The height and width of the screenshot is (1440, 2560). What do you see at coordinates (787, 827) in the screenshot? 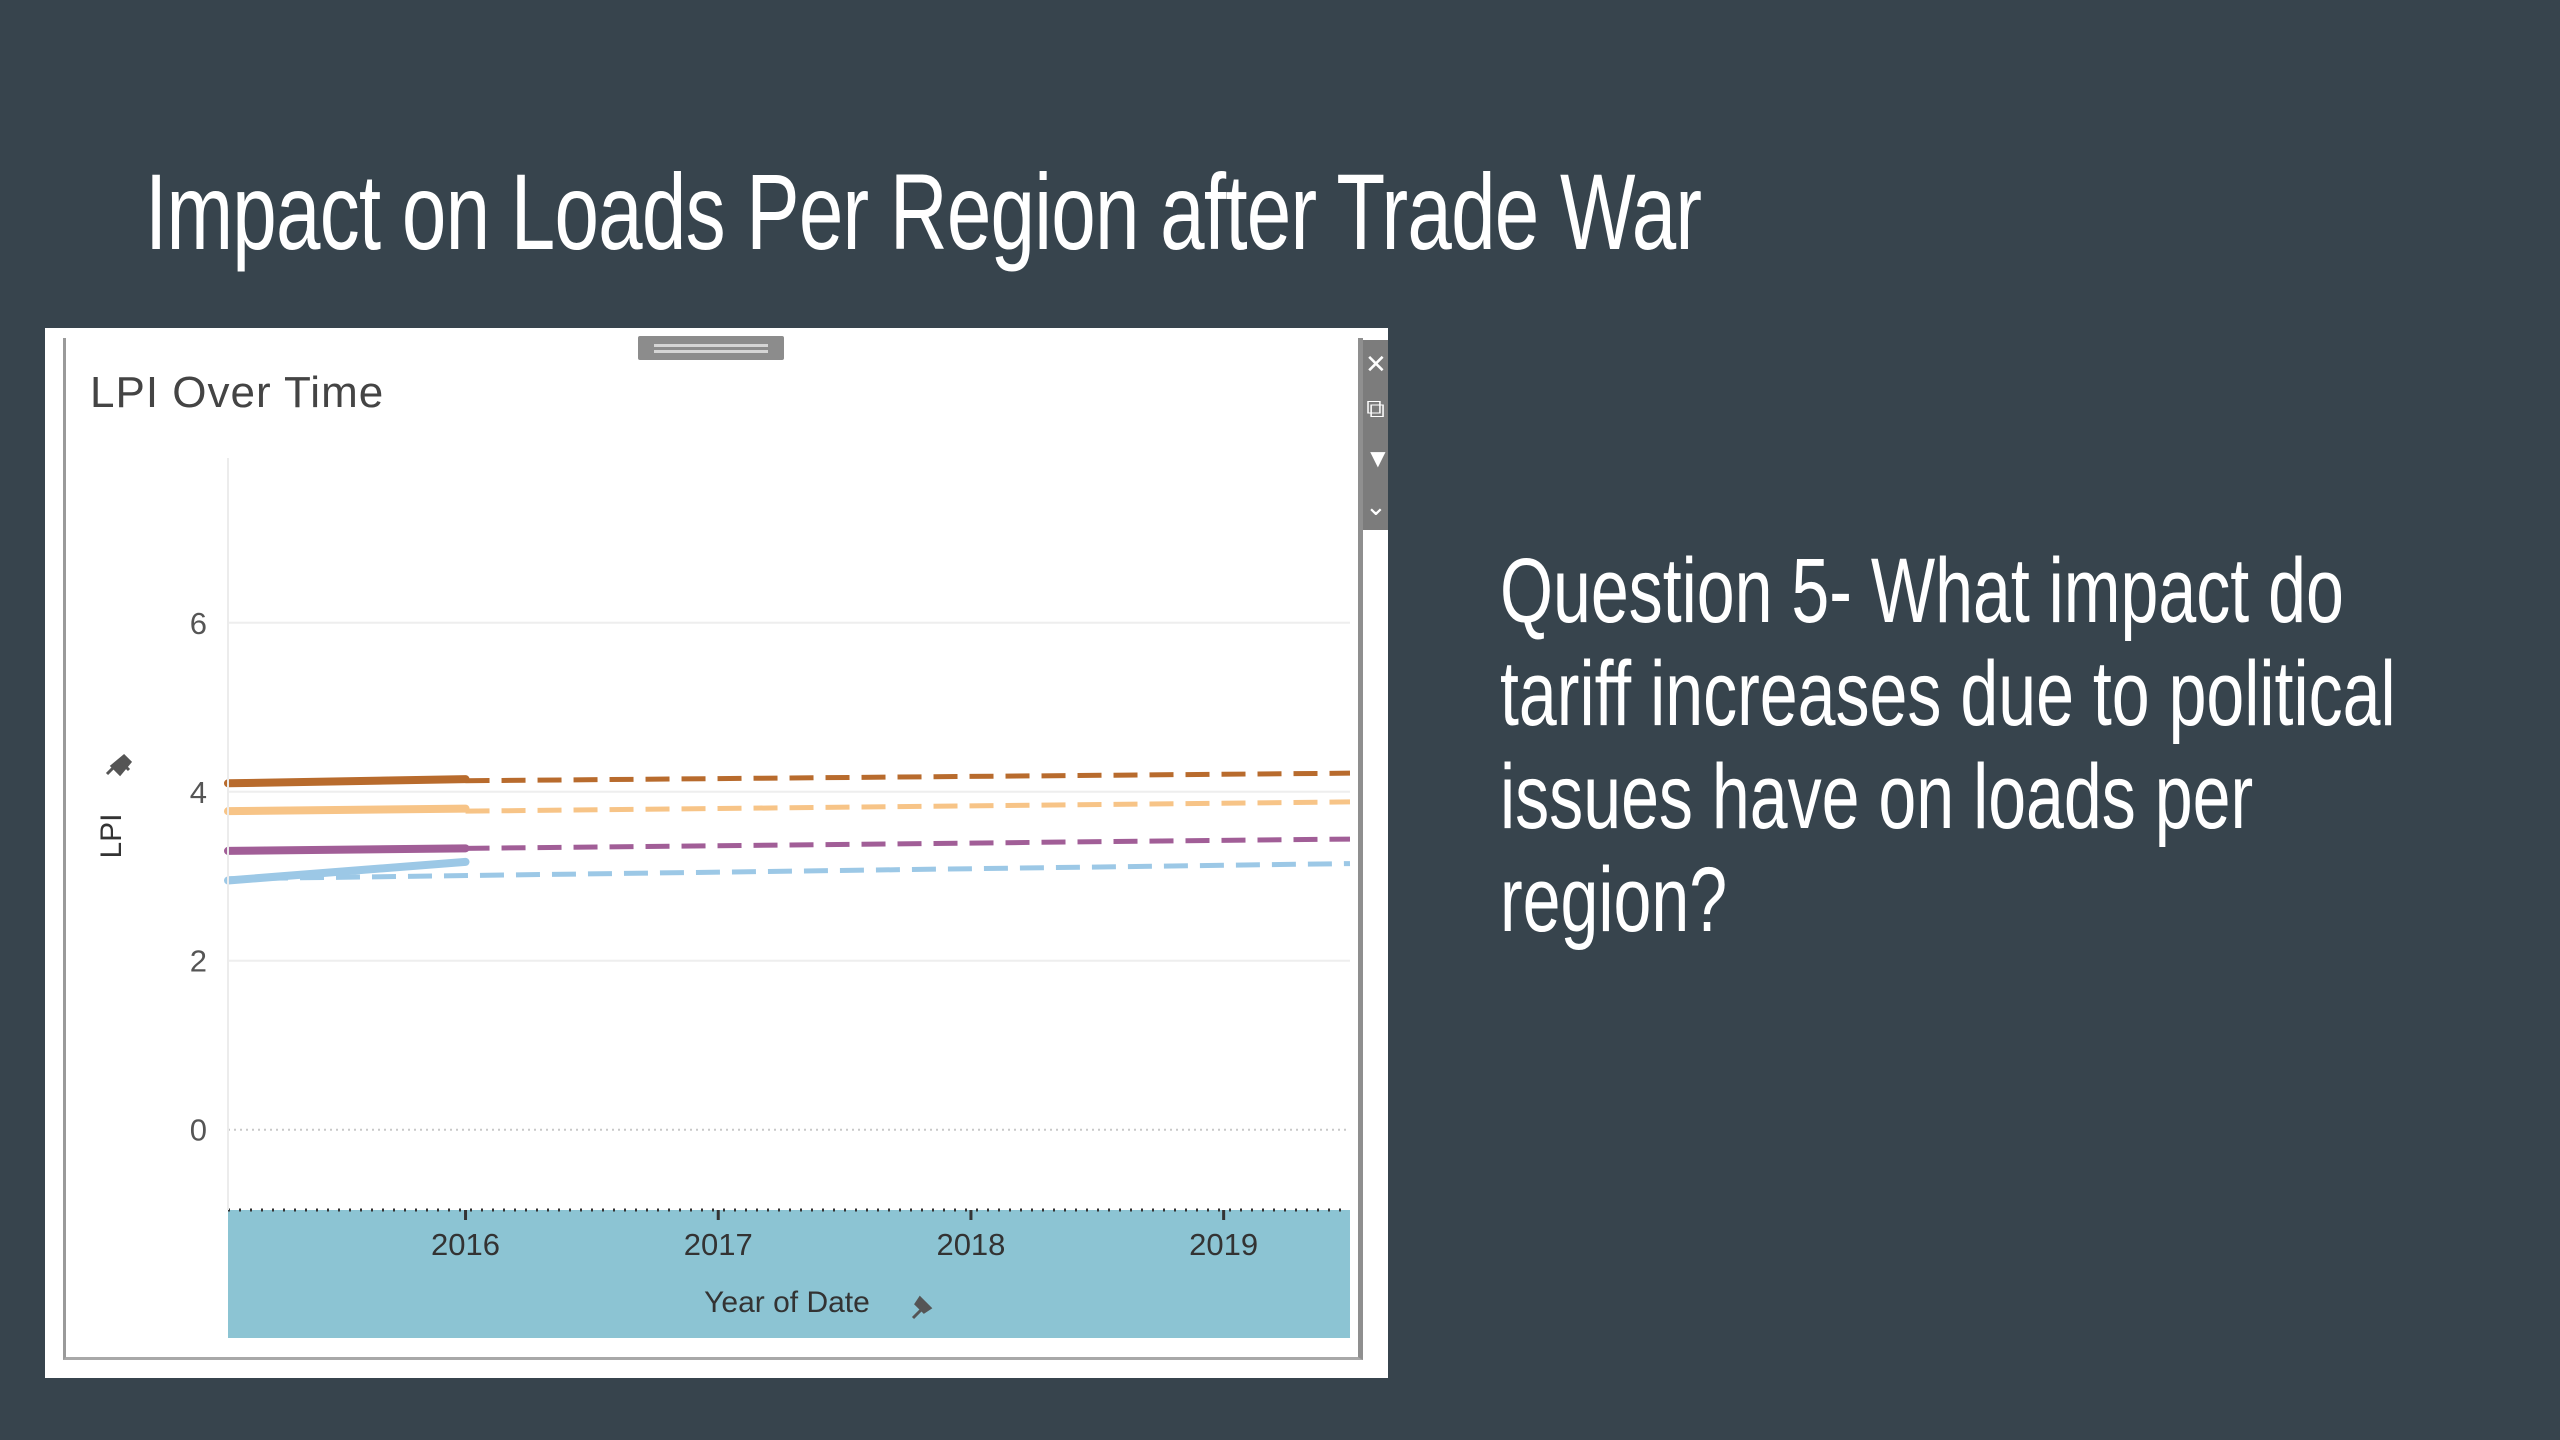
I see `series-layer` at bounding box center [787, 827].